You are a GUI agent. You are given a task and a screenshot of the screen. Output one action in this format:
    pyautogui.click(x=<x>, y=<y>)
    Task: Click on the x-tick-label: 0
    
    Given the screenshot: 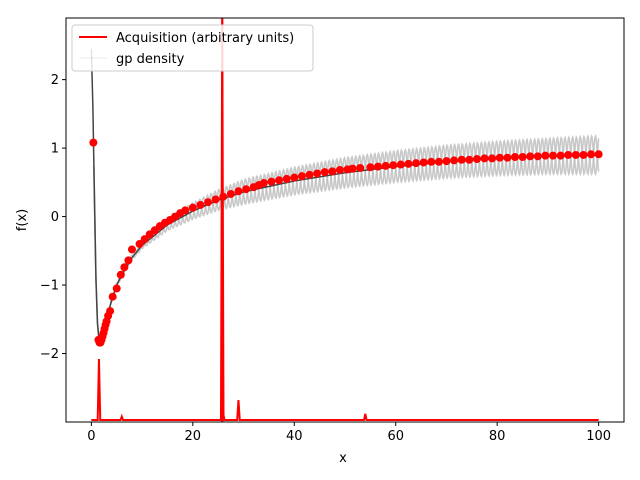 What is the action you would take?
    pyautogui.click(x=91, y=436)
    